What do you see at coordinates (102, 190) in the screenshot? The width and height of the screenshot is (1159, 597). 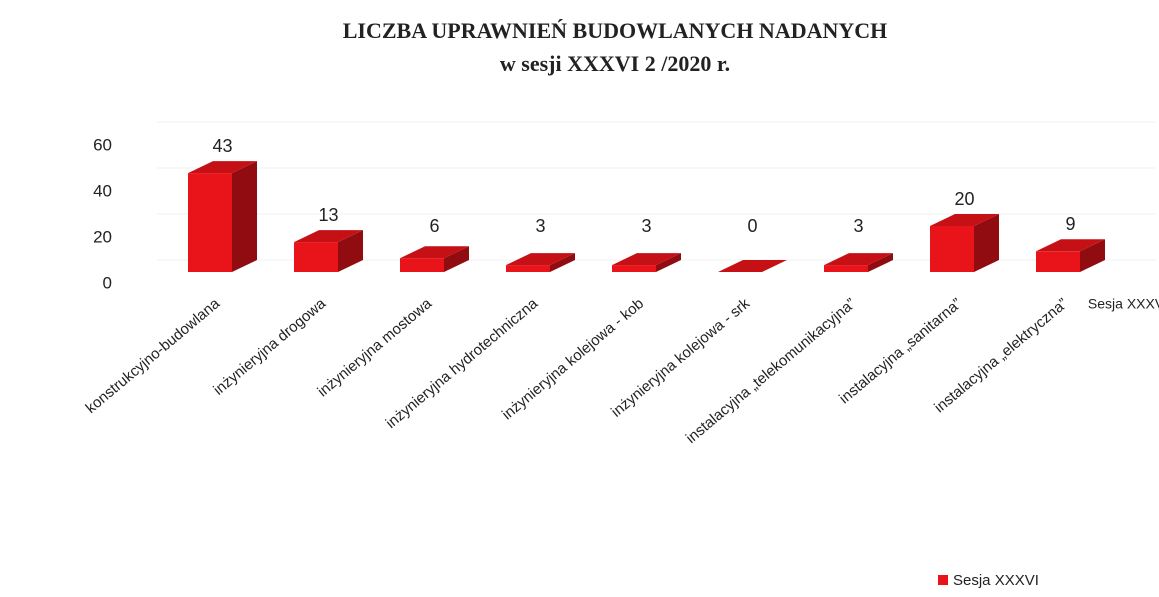 I see `y-tick-label: 40` at bounding box center [102, 190].